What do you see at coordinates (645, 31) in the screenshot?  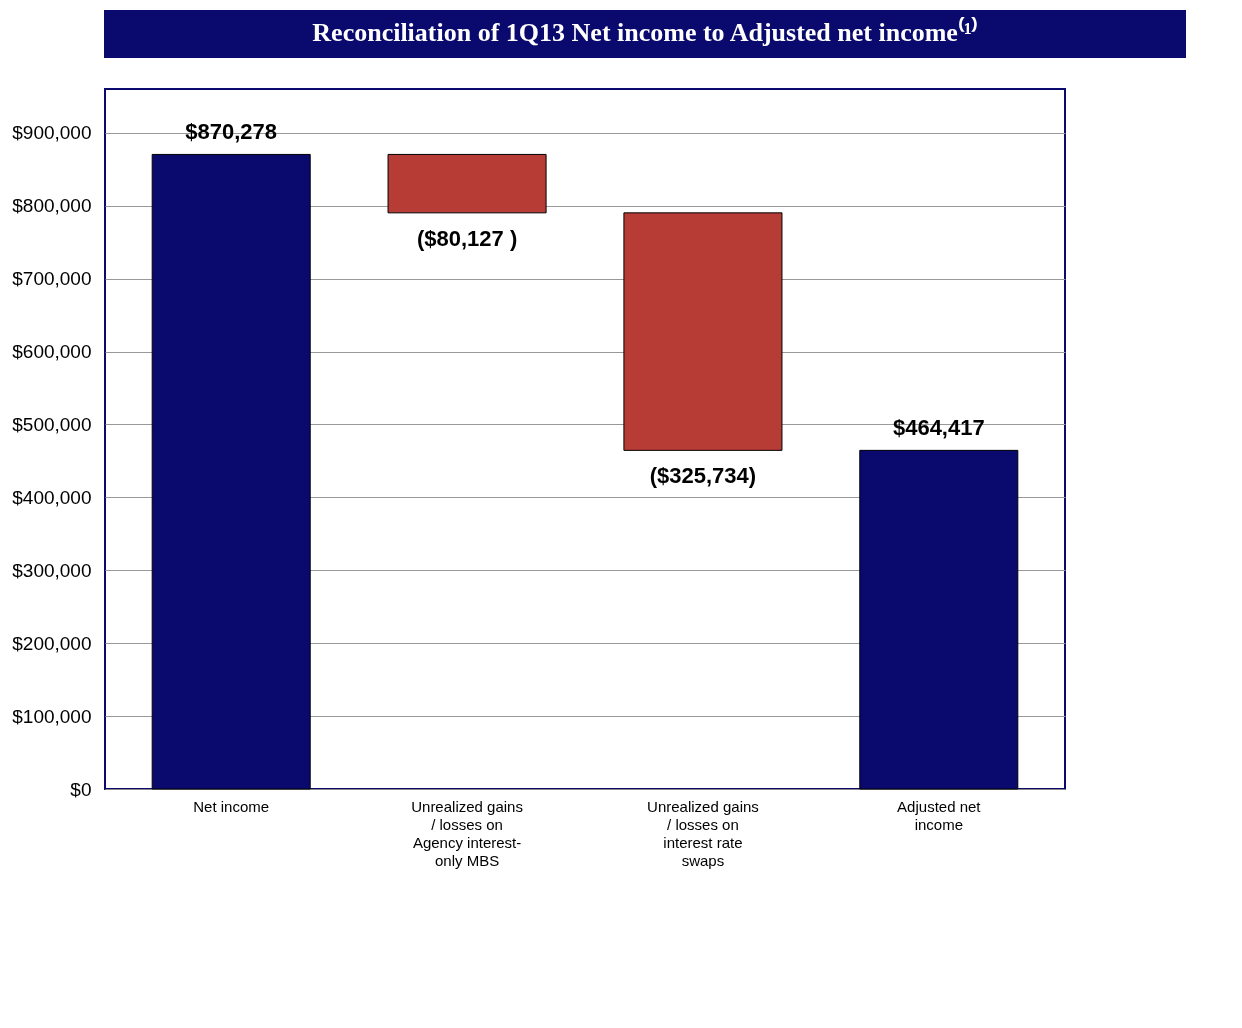 I see `chart-title: Reconciliation of 1Q13 Net income to Adjusted net income⁽¹⁾` at bounding box center [645, 31].